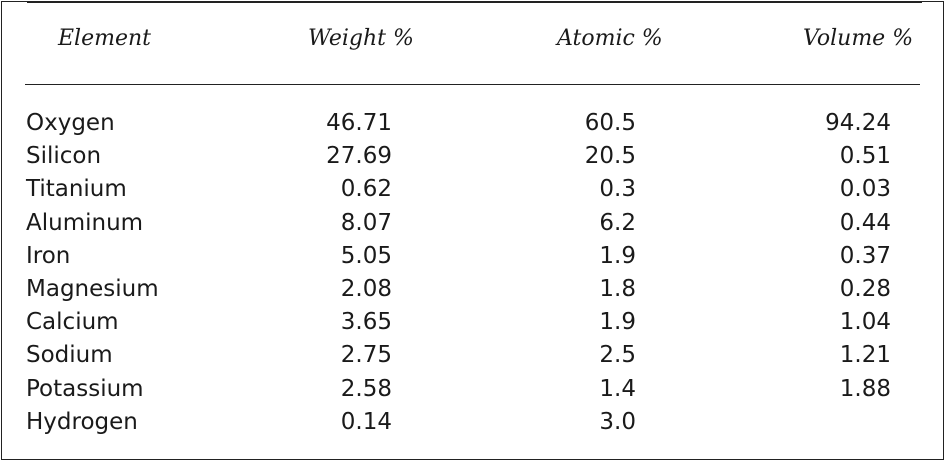  Describe the element at coordinates (617, 421) in the screenshot. I see `cell-atomic: 3.0` at that location.